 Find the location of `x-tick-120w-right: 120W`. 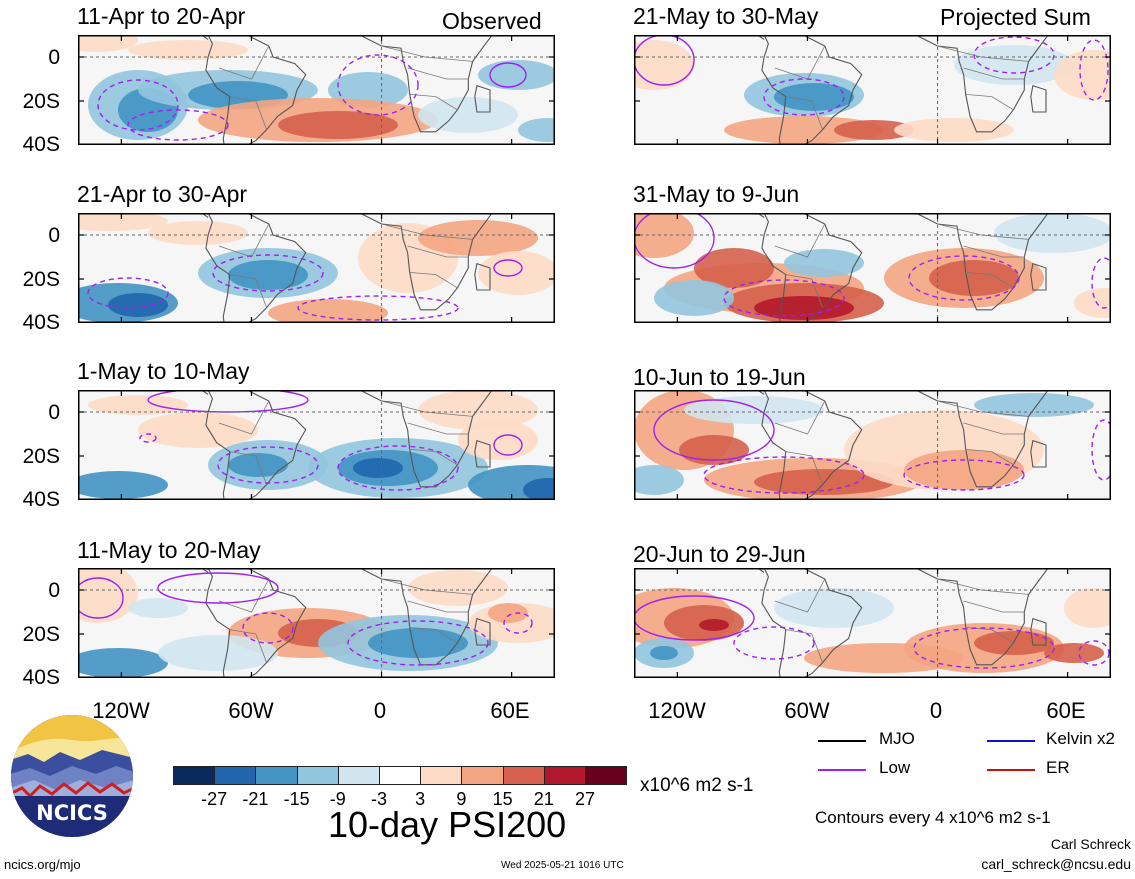

x-tick-120w-right: 120W is located at coordinates (677, 710).